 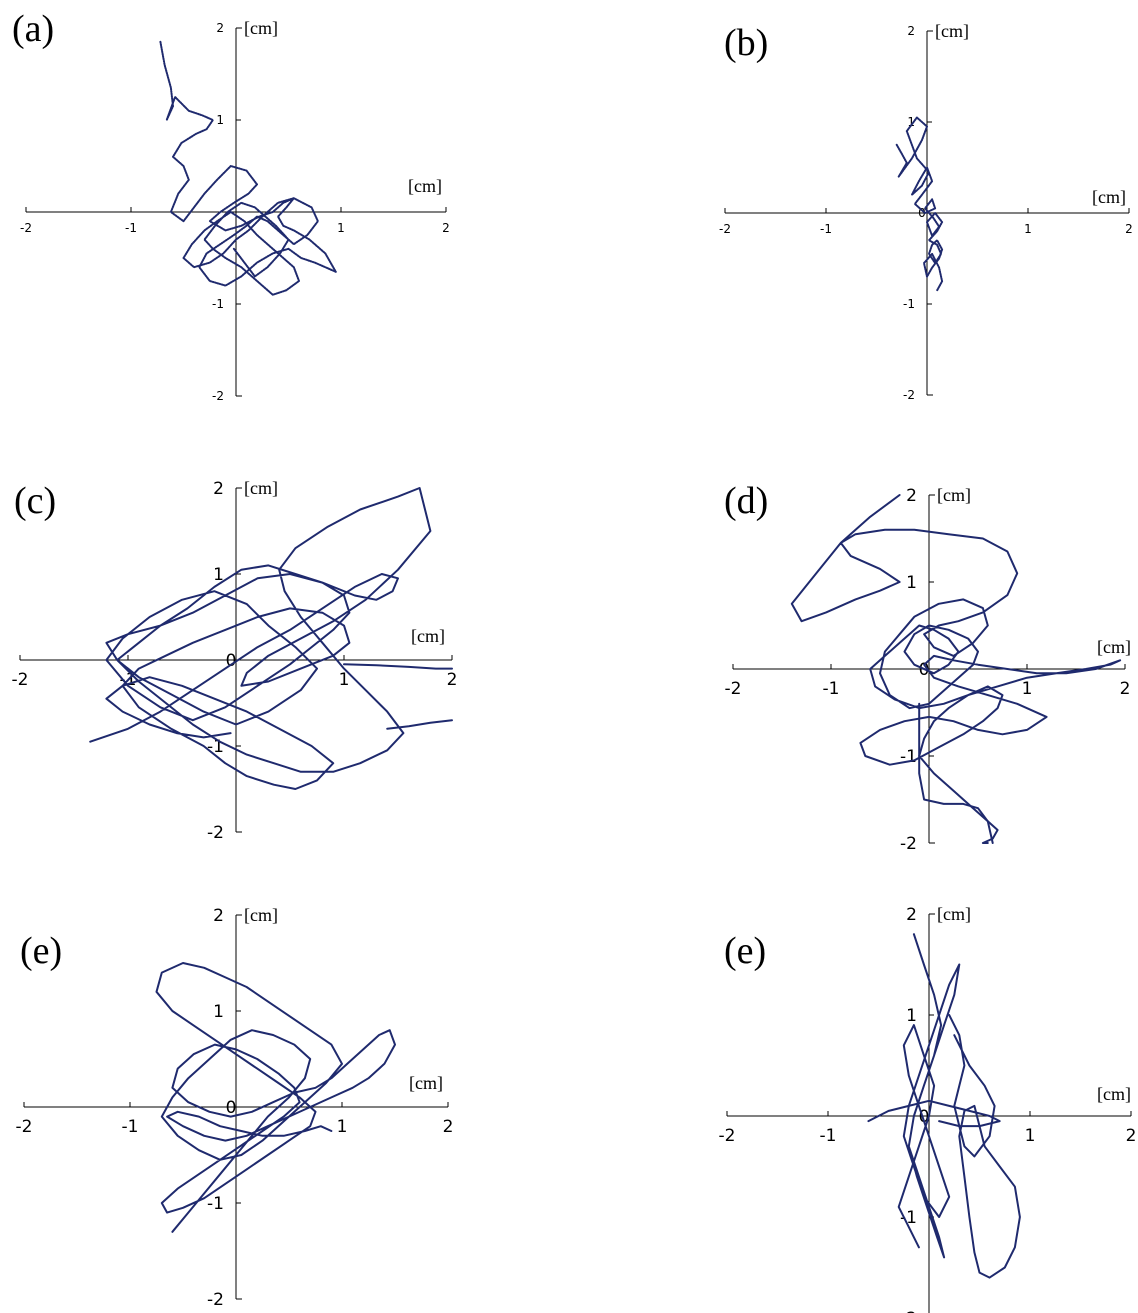 What do you see at coordinates (35, 501) in the screenshot?
I see `panel-label: (c)` at bounding box center [35, 501].